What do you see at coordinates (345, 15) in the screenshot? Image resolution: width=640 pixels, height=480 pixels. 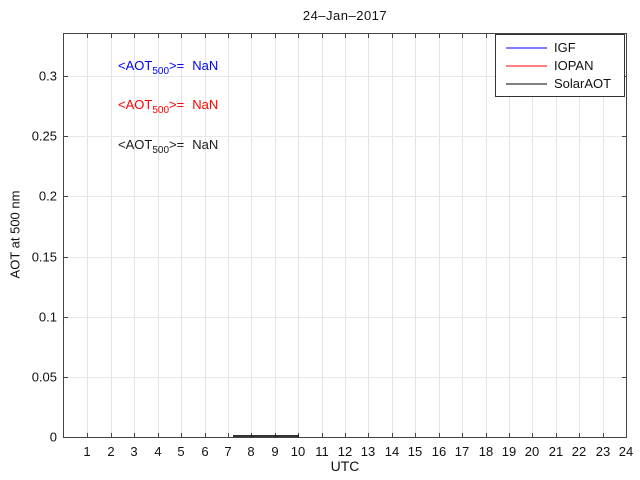 I see `plot-title: 24–Jan–2017` at bounding box center [345, 15].